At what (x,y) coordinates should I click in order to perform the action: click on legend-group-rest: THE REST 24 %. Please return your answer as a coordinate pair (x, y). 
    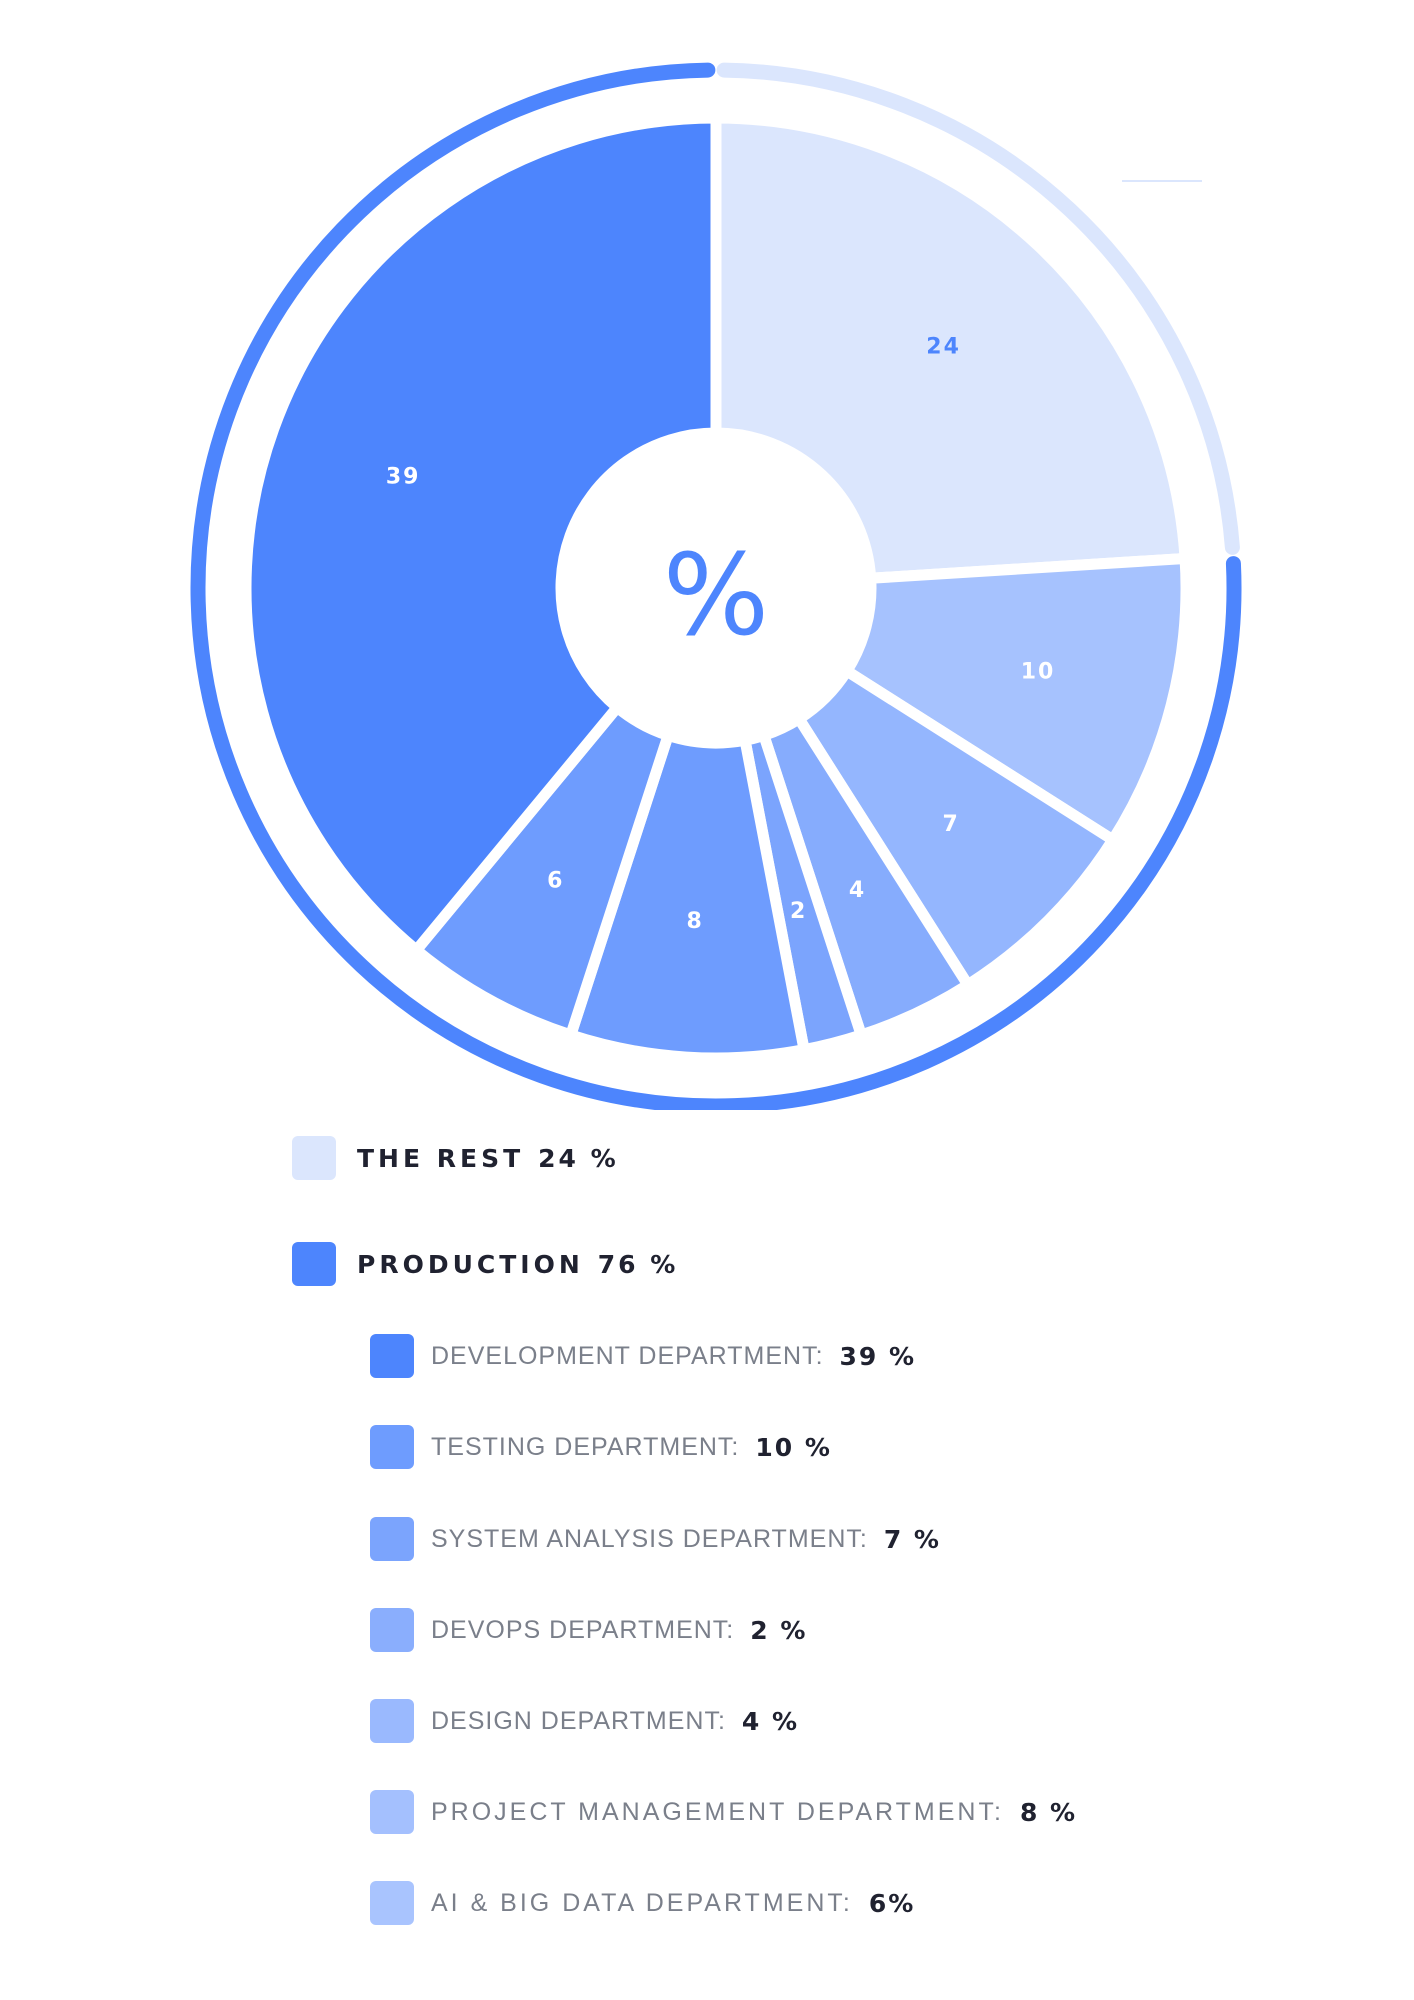
    Looking at the image, I should click on (455, 1158).